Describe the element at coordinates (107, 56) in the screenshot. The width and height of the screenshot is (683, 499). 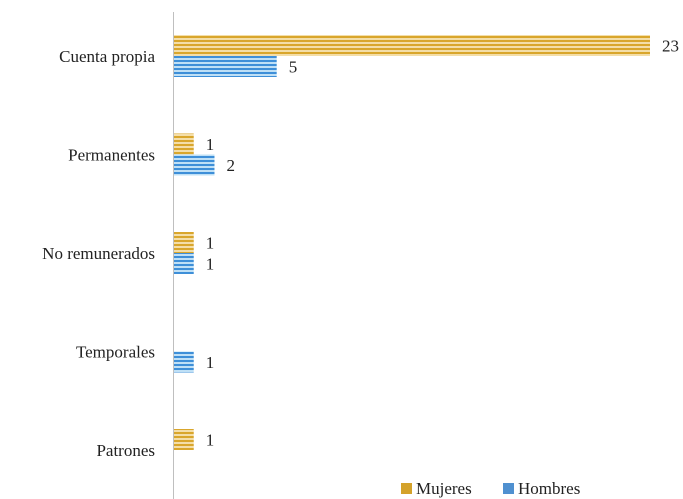
I see `category-label-cuenta-propia: Cuenta propia` at that location.